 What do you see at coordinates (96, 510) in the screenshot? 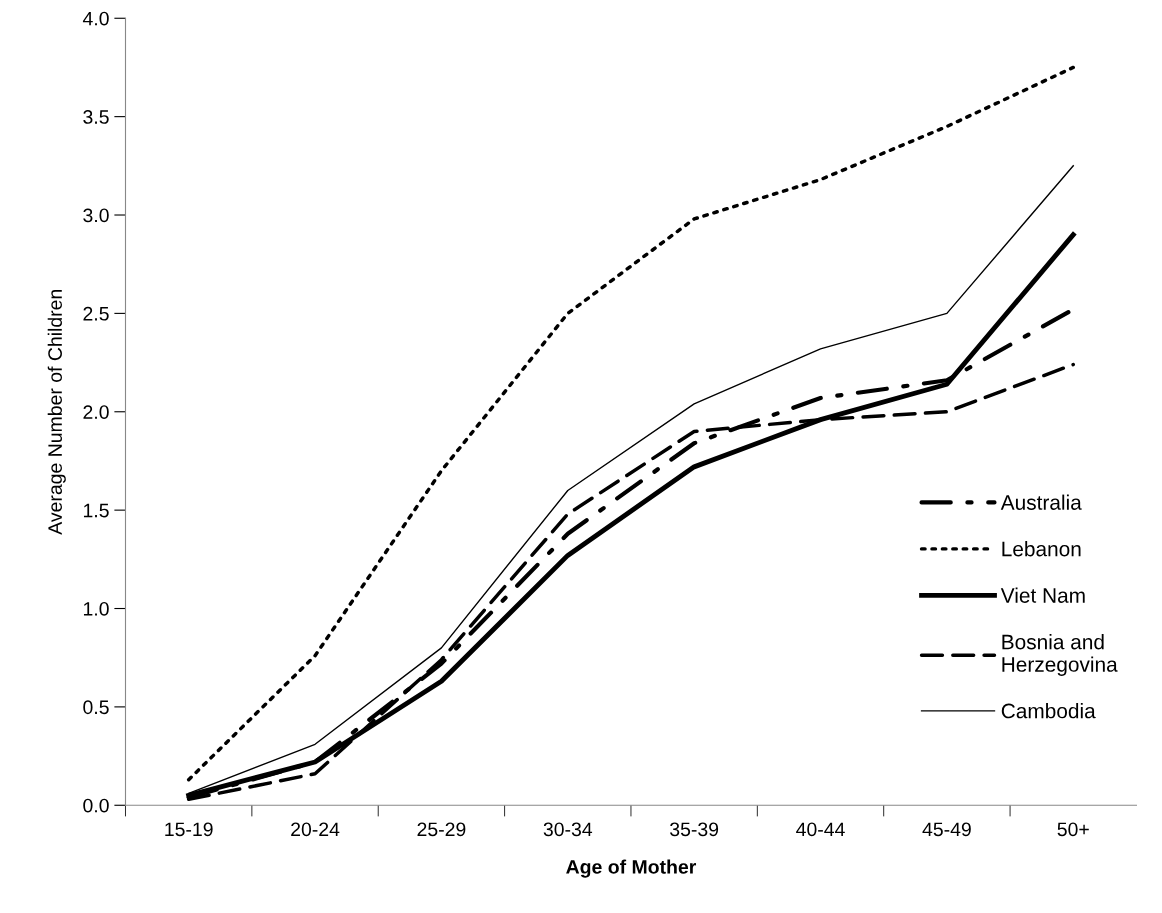
I see `y-tick-label: 1.5` at bounding box center [96, 510].